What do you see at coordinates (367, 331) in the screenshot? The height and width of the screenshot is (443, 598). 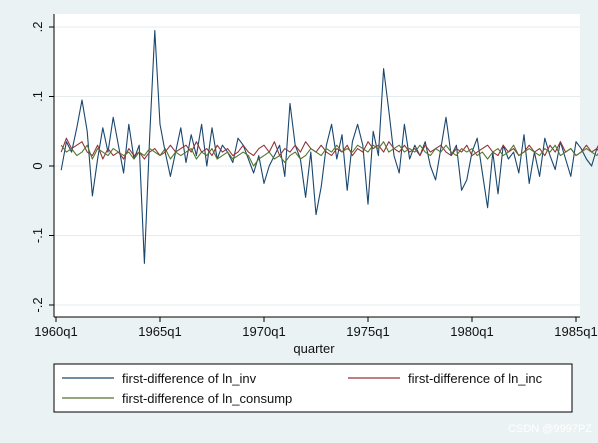 I see `x-tick-label: 1975q1` at bounding box center [367, 331].